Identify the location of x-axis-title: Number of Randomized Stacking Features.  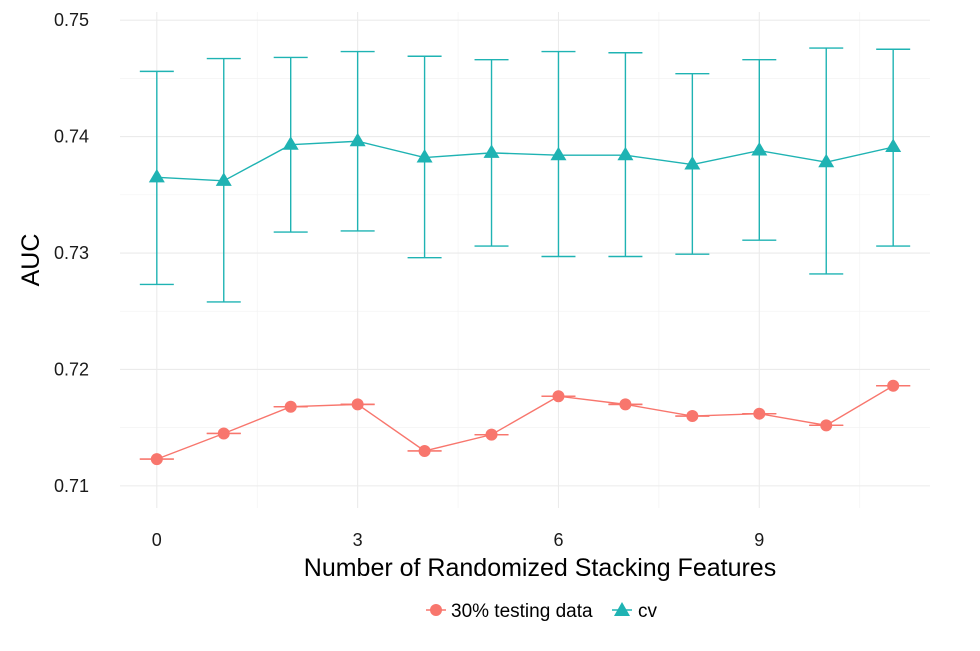
(540, 568).